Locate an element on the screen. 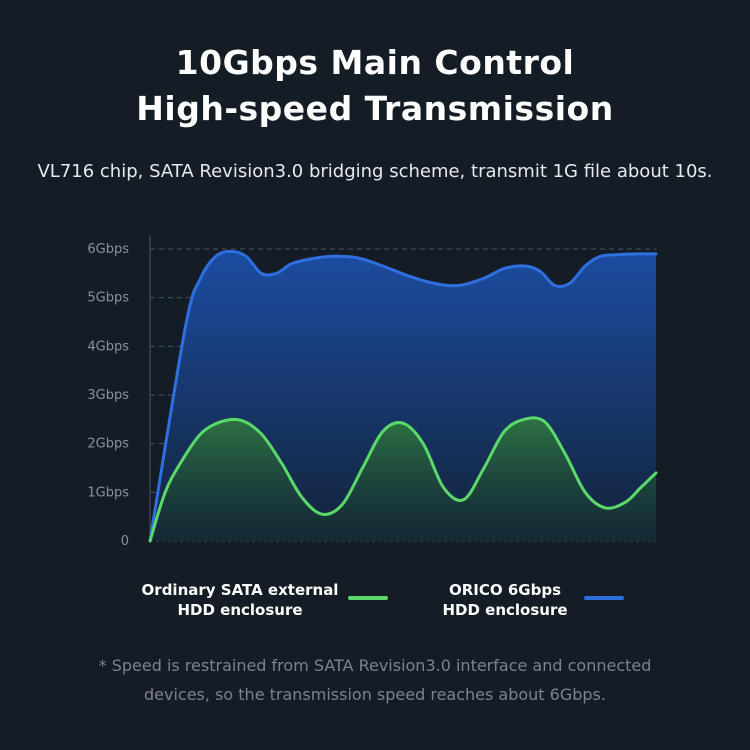 This screenshot has height=750, width=750. y-axis-ticks: 0 1Gbps 2Gbps 3Gbps 4Gbps 5Gbps 6Gbps is located at coordinates (108, 395).